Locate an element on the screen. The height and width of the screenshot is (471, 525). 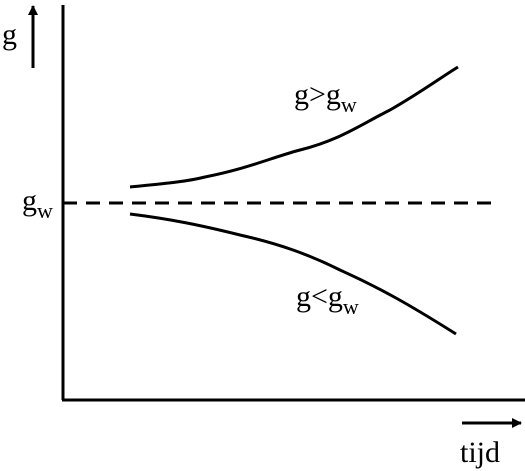
reference-label: gw is located at coordinates (37, 203).